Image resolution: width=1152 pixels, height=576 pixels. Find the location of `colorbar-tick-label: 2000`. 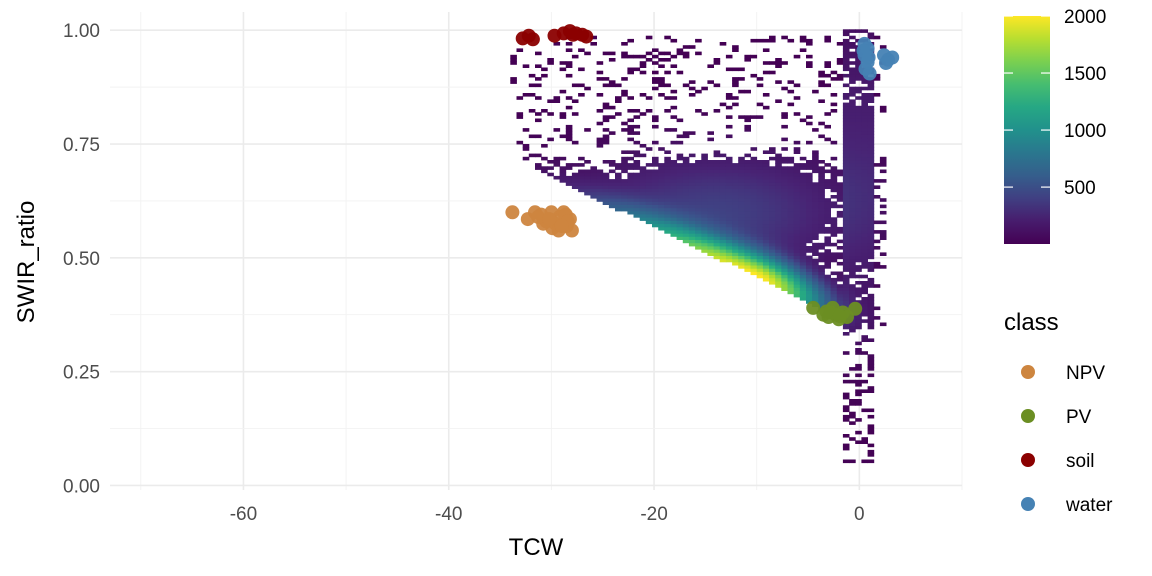

colorbar-tick-label: 2000 is located at coordinates (1085, 17).